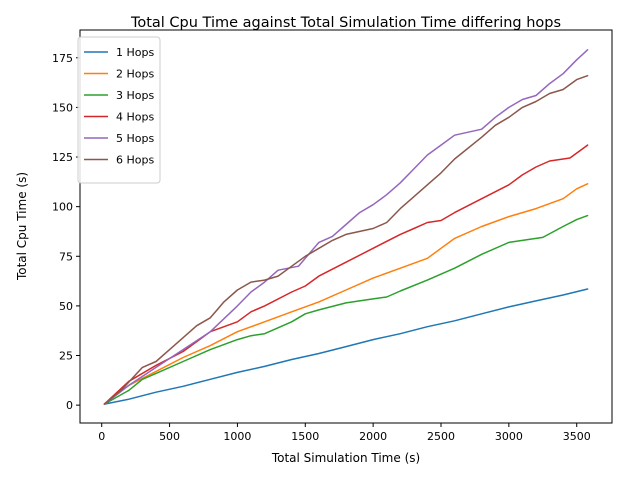 Image resolution: width=640 pixels, height=480 pixels. What do you see at coordinates (135, 52) in the screenshot?
I see `legend-entry: 1 Hops` at bounding box center [135, 52].